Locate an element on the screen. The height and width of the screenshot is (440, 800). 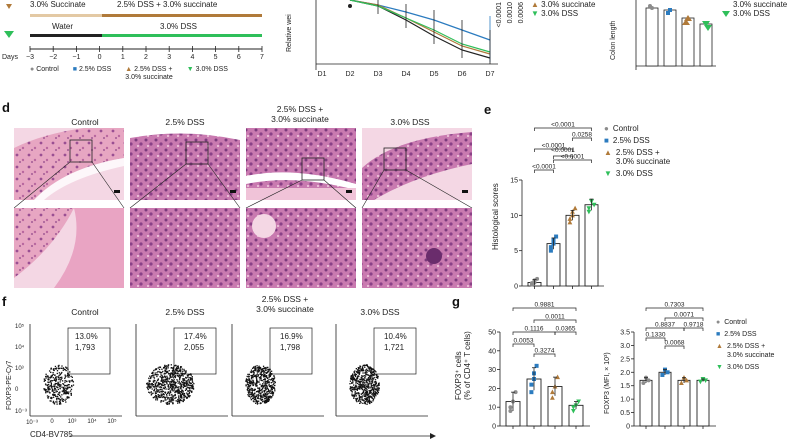
dss-succ-bar is located at coordinates (182, 15).